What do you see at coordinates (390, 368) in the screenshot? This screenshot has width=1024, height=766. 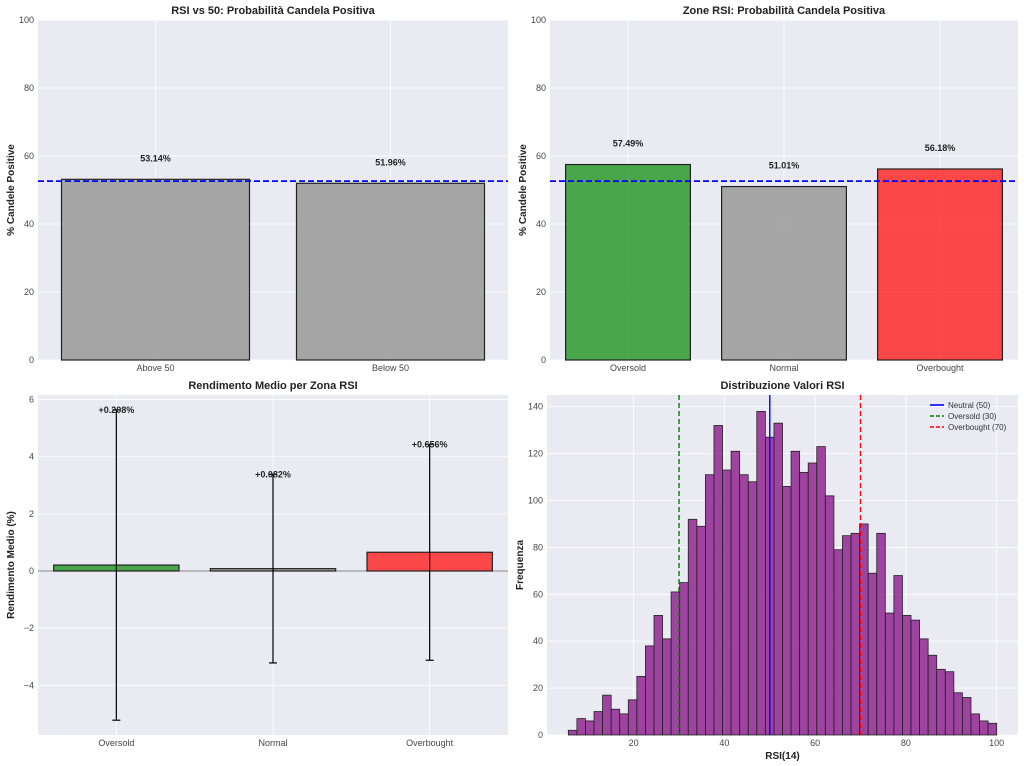 I see `x-tick-label: Below 50` at bounding box center [390, 368].